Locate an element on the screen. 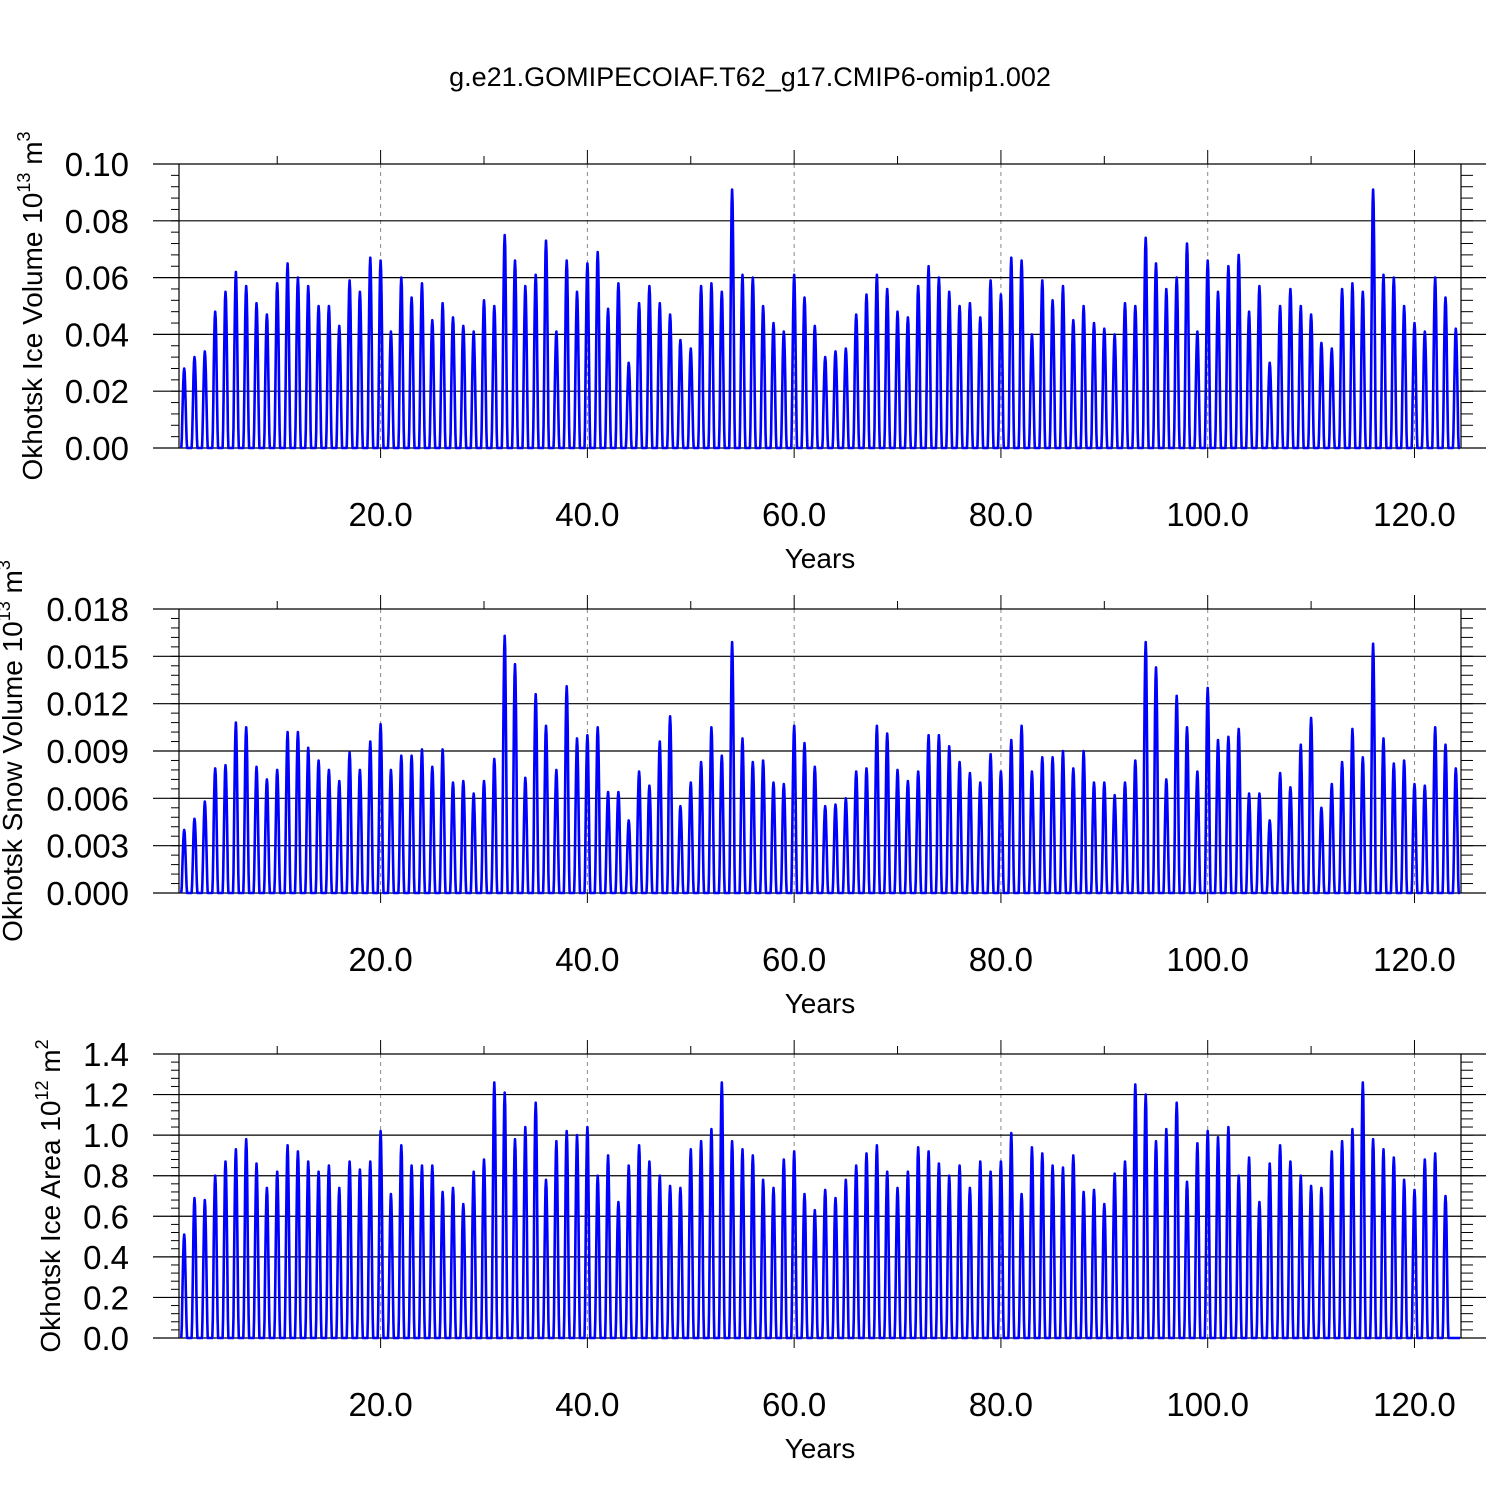 The width and height of the screenshot is (1500, 1505). y-tick-label: 0.0 is located at coordinates (106, 1338).